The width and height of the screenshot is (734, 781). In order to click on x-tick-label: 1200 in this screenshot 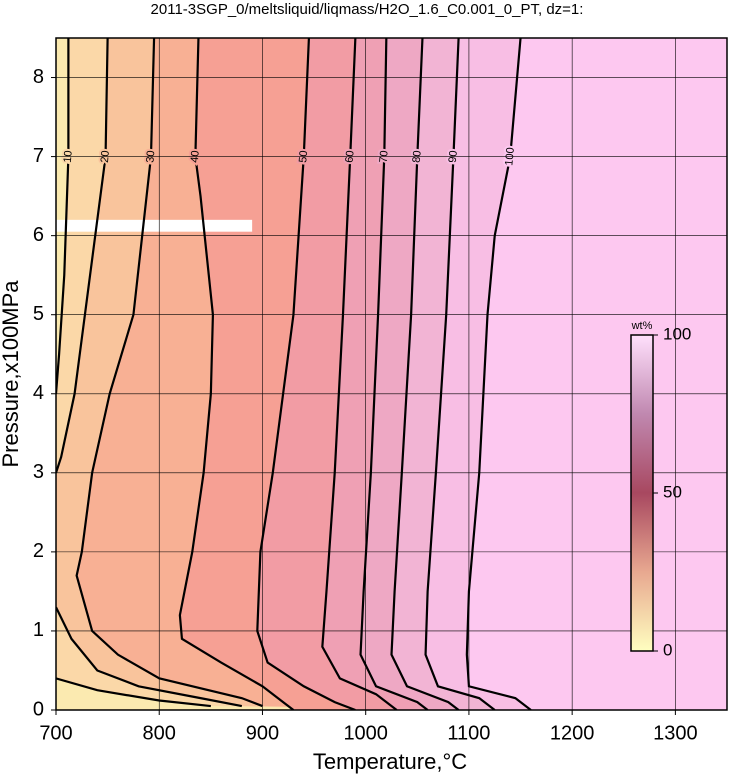, I will do `click(572, 733)`.